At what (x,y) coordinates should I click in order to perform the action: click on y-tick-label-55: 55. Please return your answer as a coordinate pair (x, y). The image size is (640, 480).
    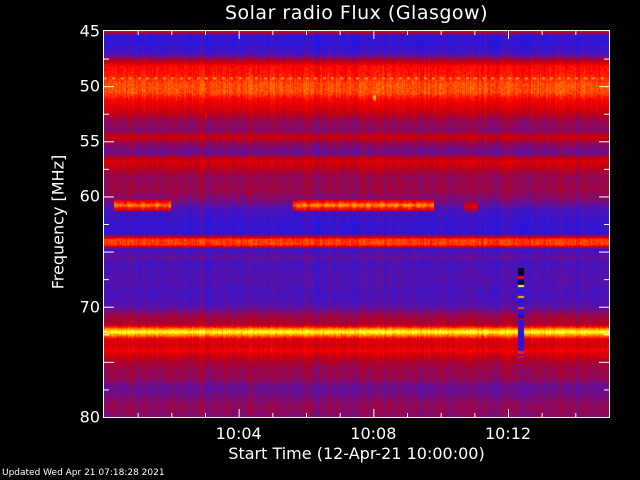
    Looking at the image, I should click on (89, 141).